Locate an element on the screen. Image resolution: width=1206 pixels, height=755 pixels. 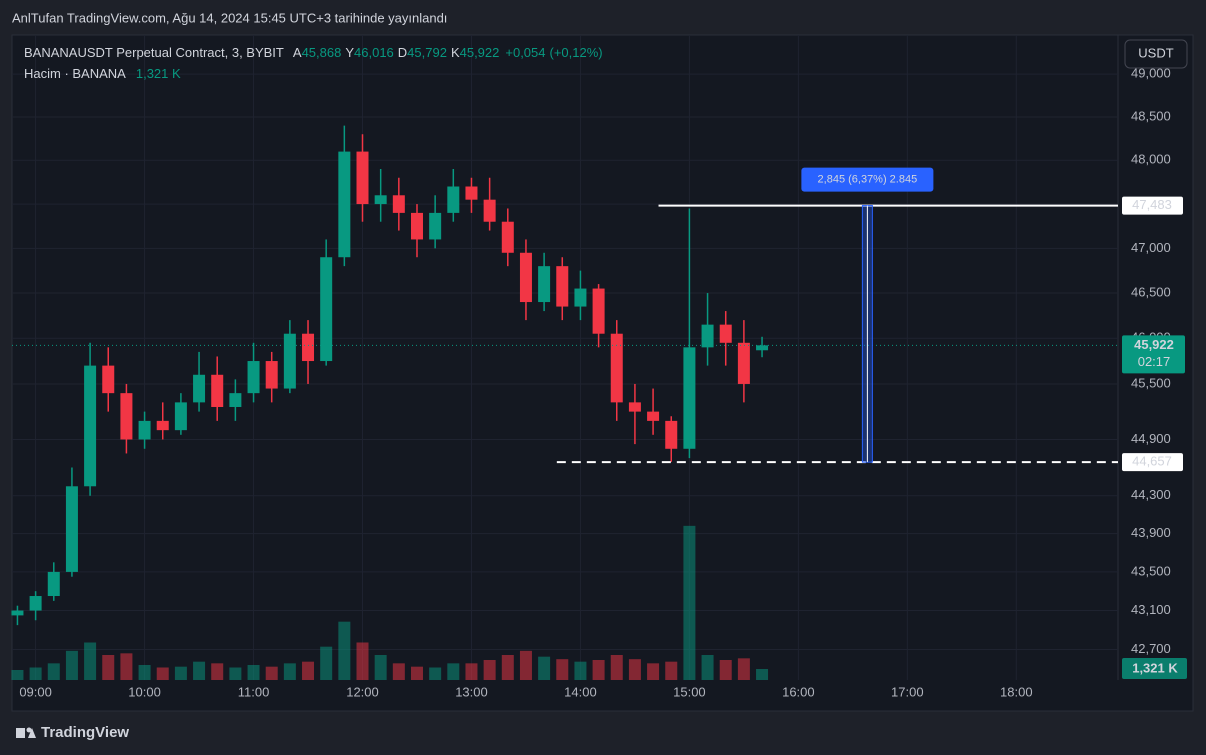
ohlc-value: 45,922 is located at coordinates (480, 52).